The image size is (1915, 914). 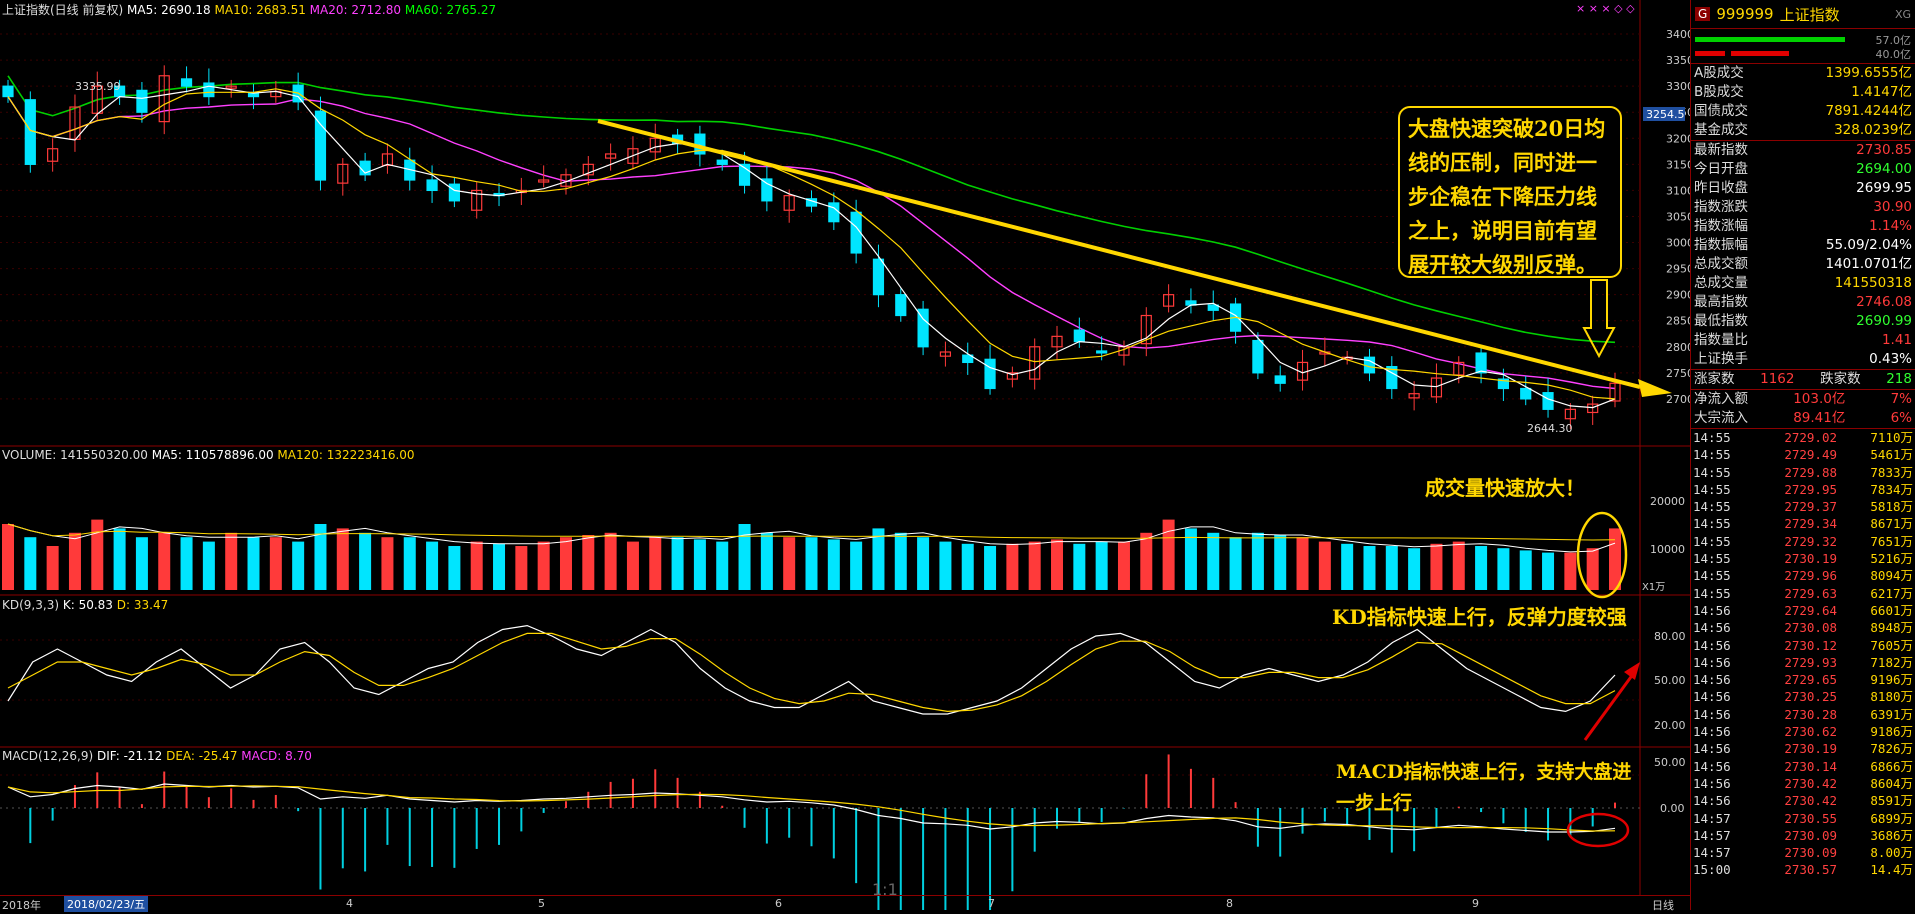 What do you see at coordinates (349, 903) in the screenshot?
I see `month-4: 4` at bounding box center [349, 903].